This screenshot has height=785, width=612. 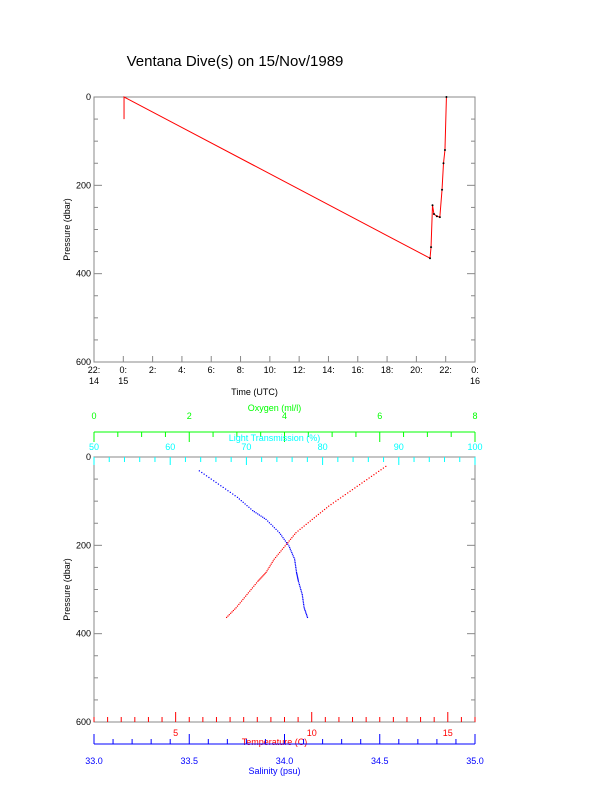 I want to click on x-tick-label: 10:, so click(x=270, y=370).